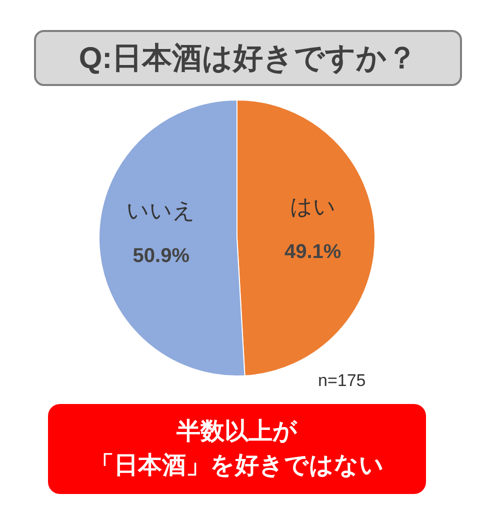 Image resolution: width=498 pixels, height=525 pixels. Describe the element at coordinates (313, 251) in the screenshot. I see `data-label: 49.1%` at that location.